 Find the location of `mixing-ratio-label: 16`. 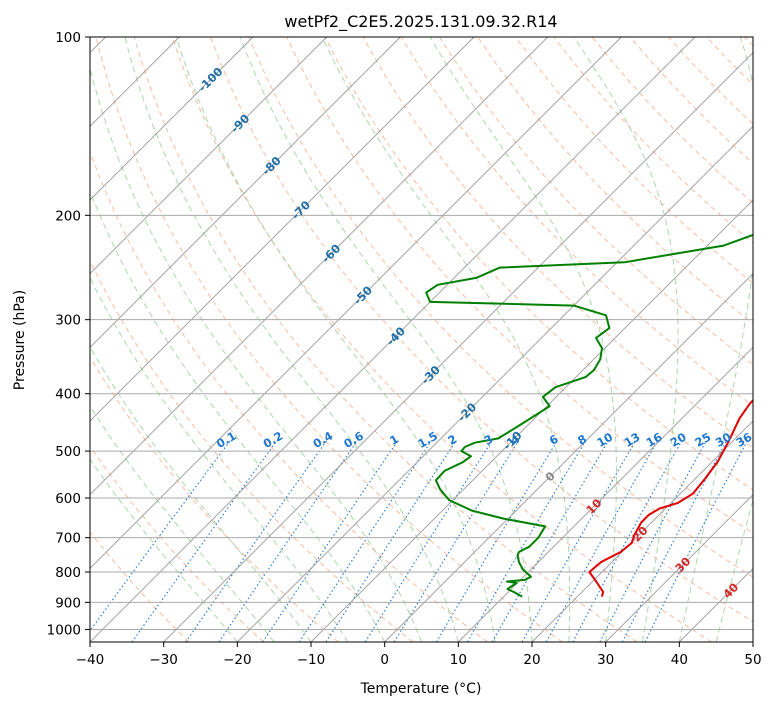

mixing-ratio-label: 16 is located at coordinates (654, 440).